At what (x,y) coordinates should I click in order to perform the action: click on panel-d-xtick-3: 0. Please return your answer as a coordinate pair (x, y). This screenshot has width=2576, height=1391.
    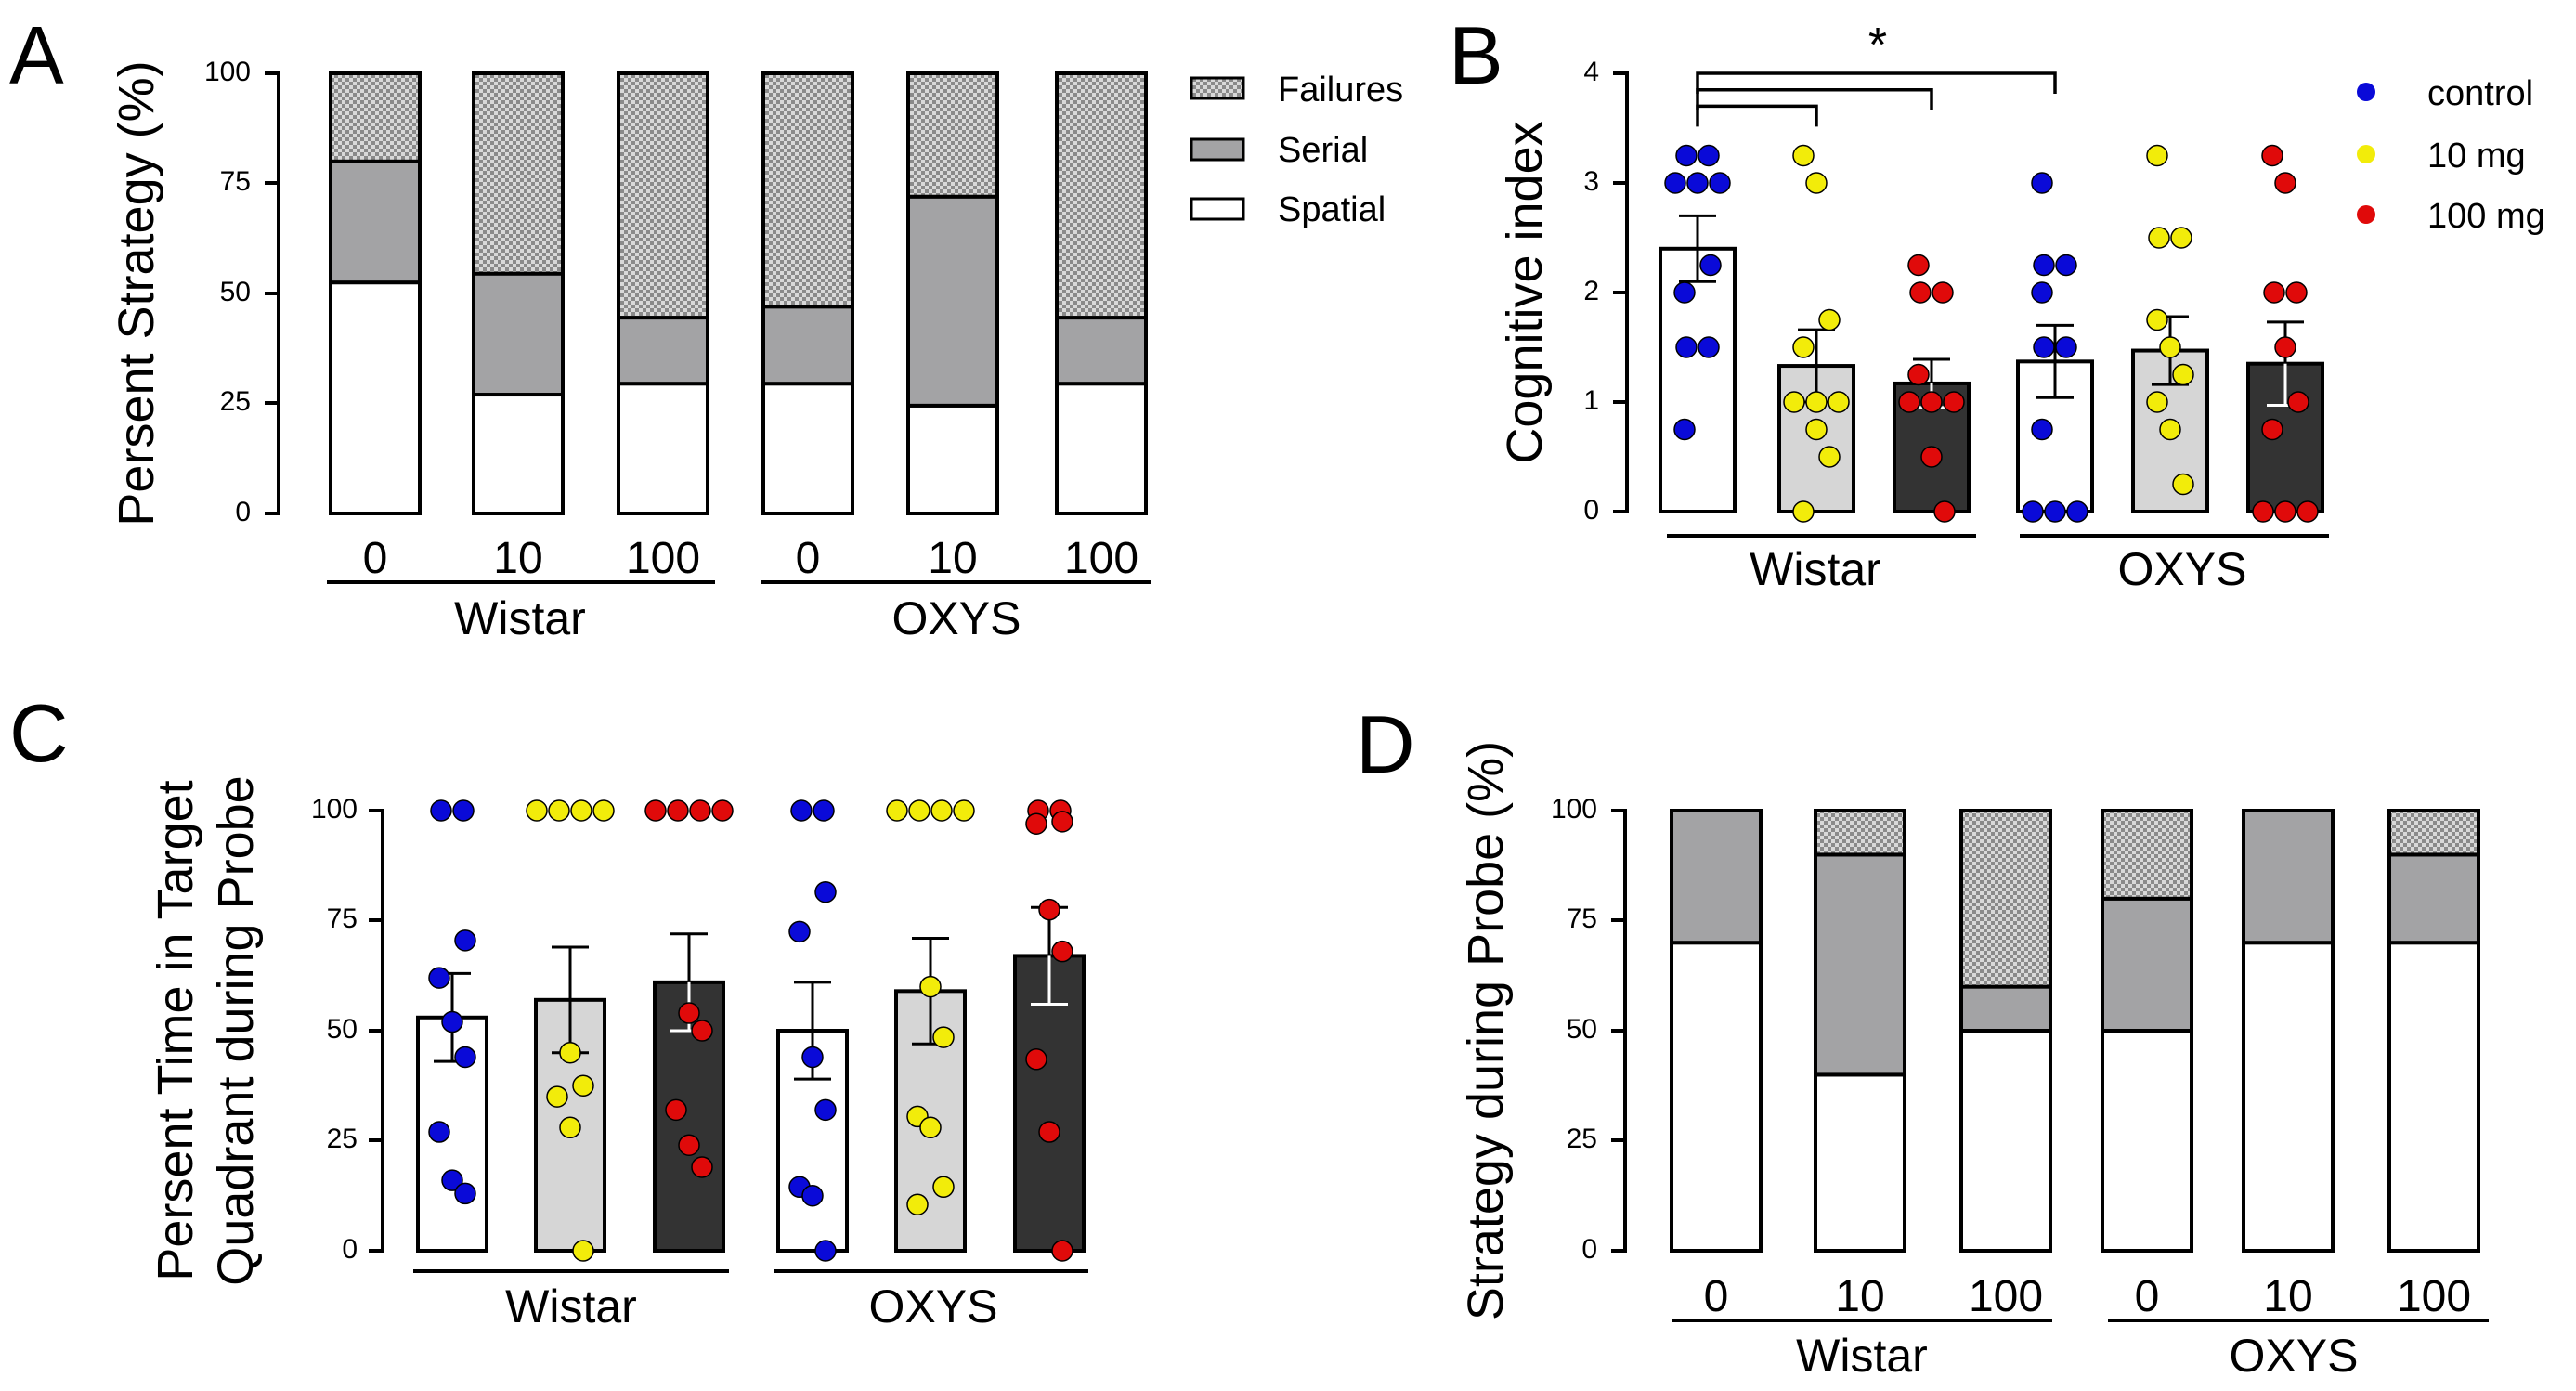
    Looking at the image, I should click on (2147, 1296).